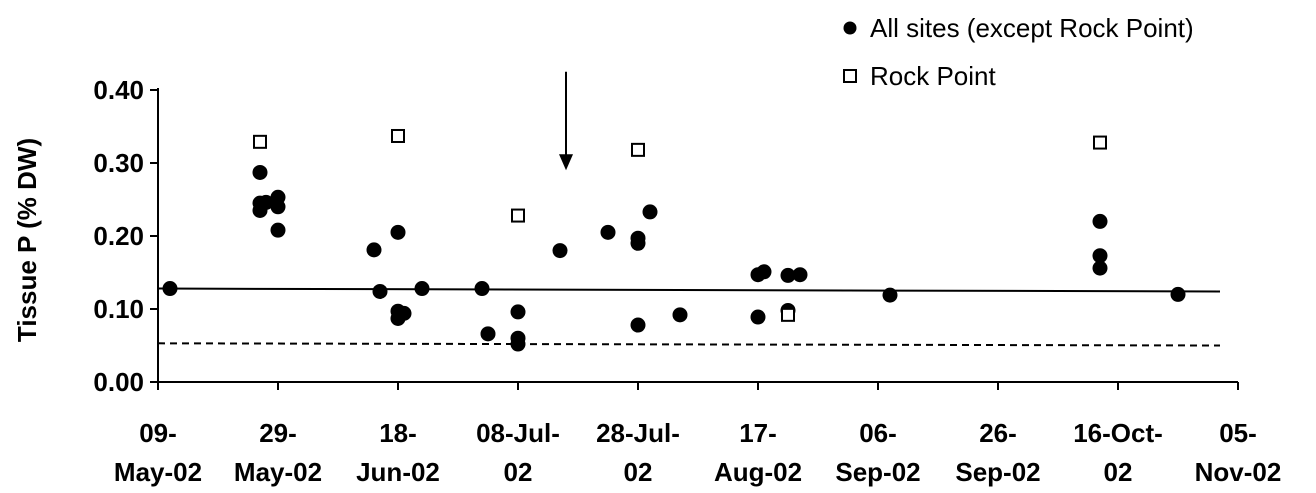 The image size is (1316, 493). I want to click on x-tick-label-line2: Nov-02, so click(1238, 472).